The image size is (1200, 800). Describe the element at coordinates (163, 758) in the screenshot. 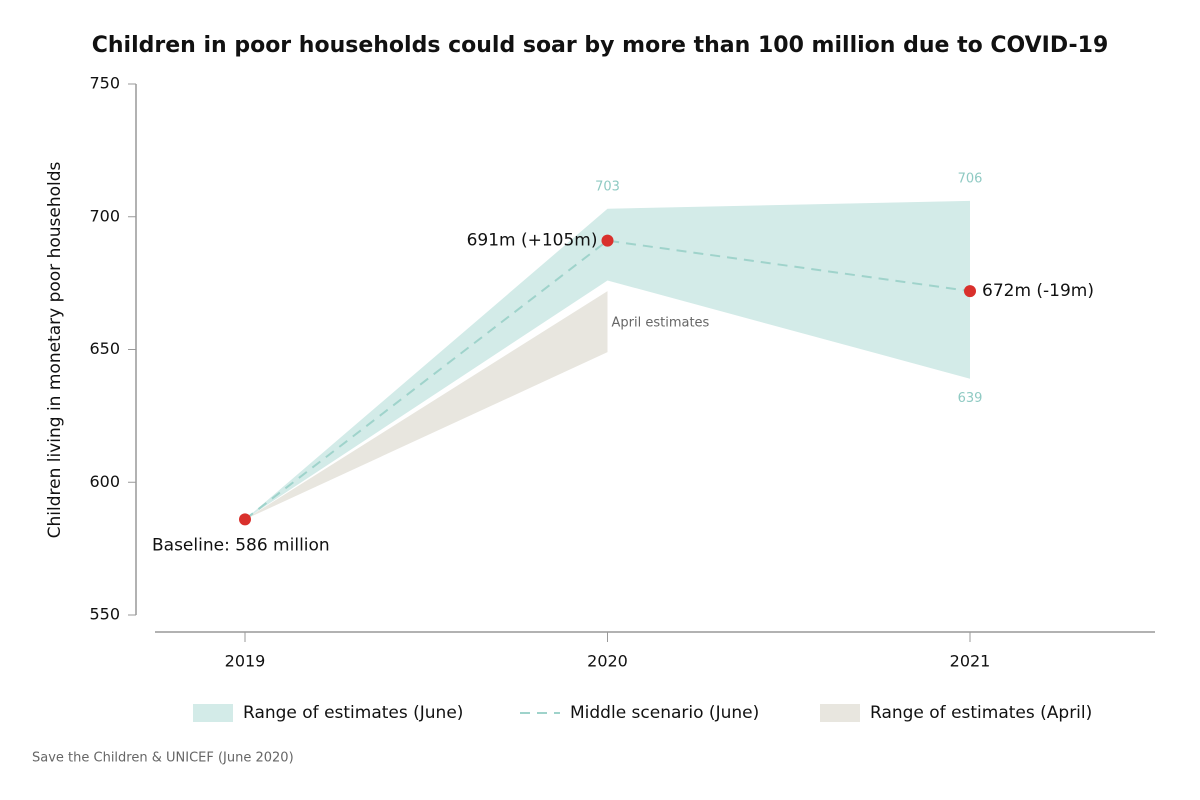

I see `source: Save the Children & UNICEF (June 2020)` at that location.